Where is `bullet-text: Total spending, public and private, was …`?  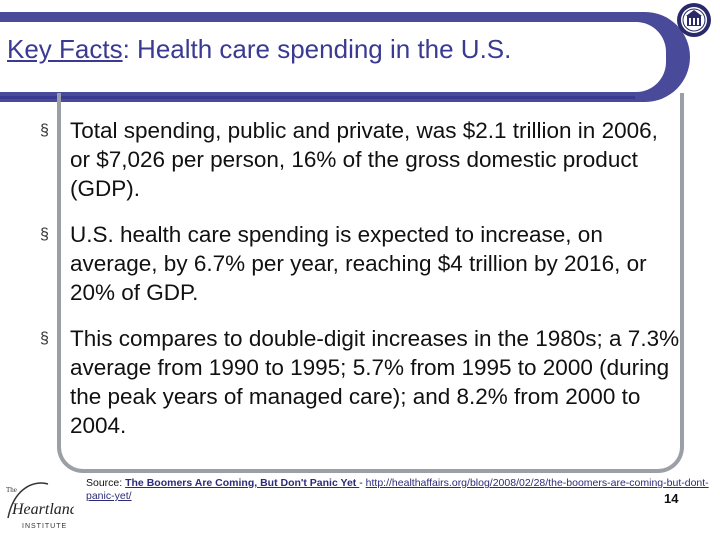
bullet-text: Total spending, public and private, was … is located at coordinates (364, 159).